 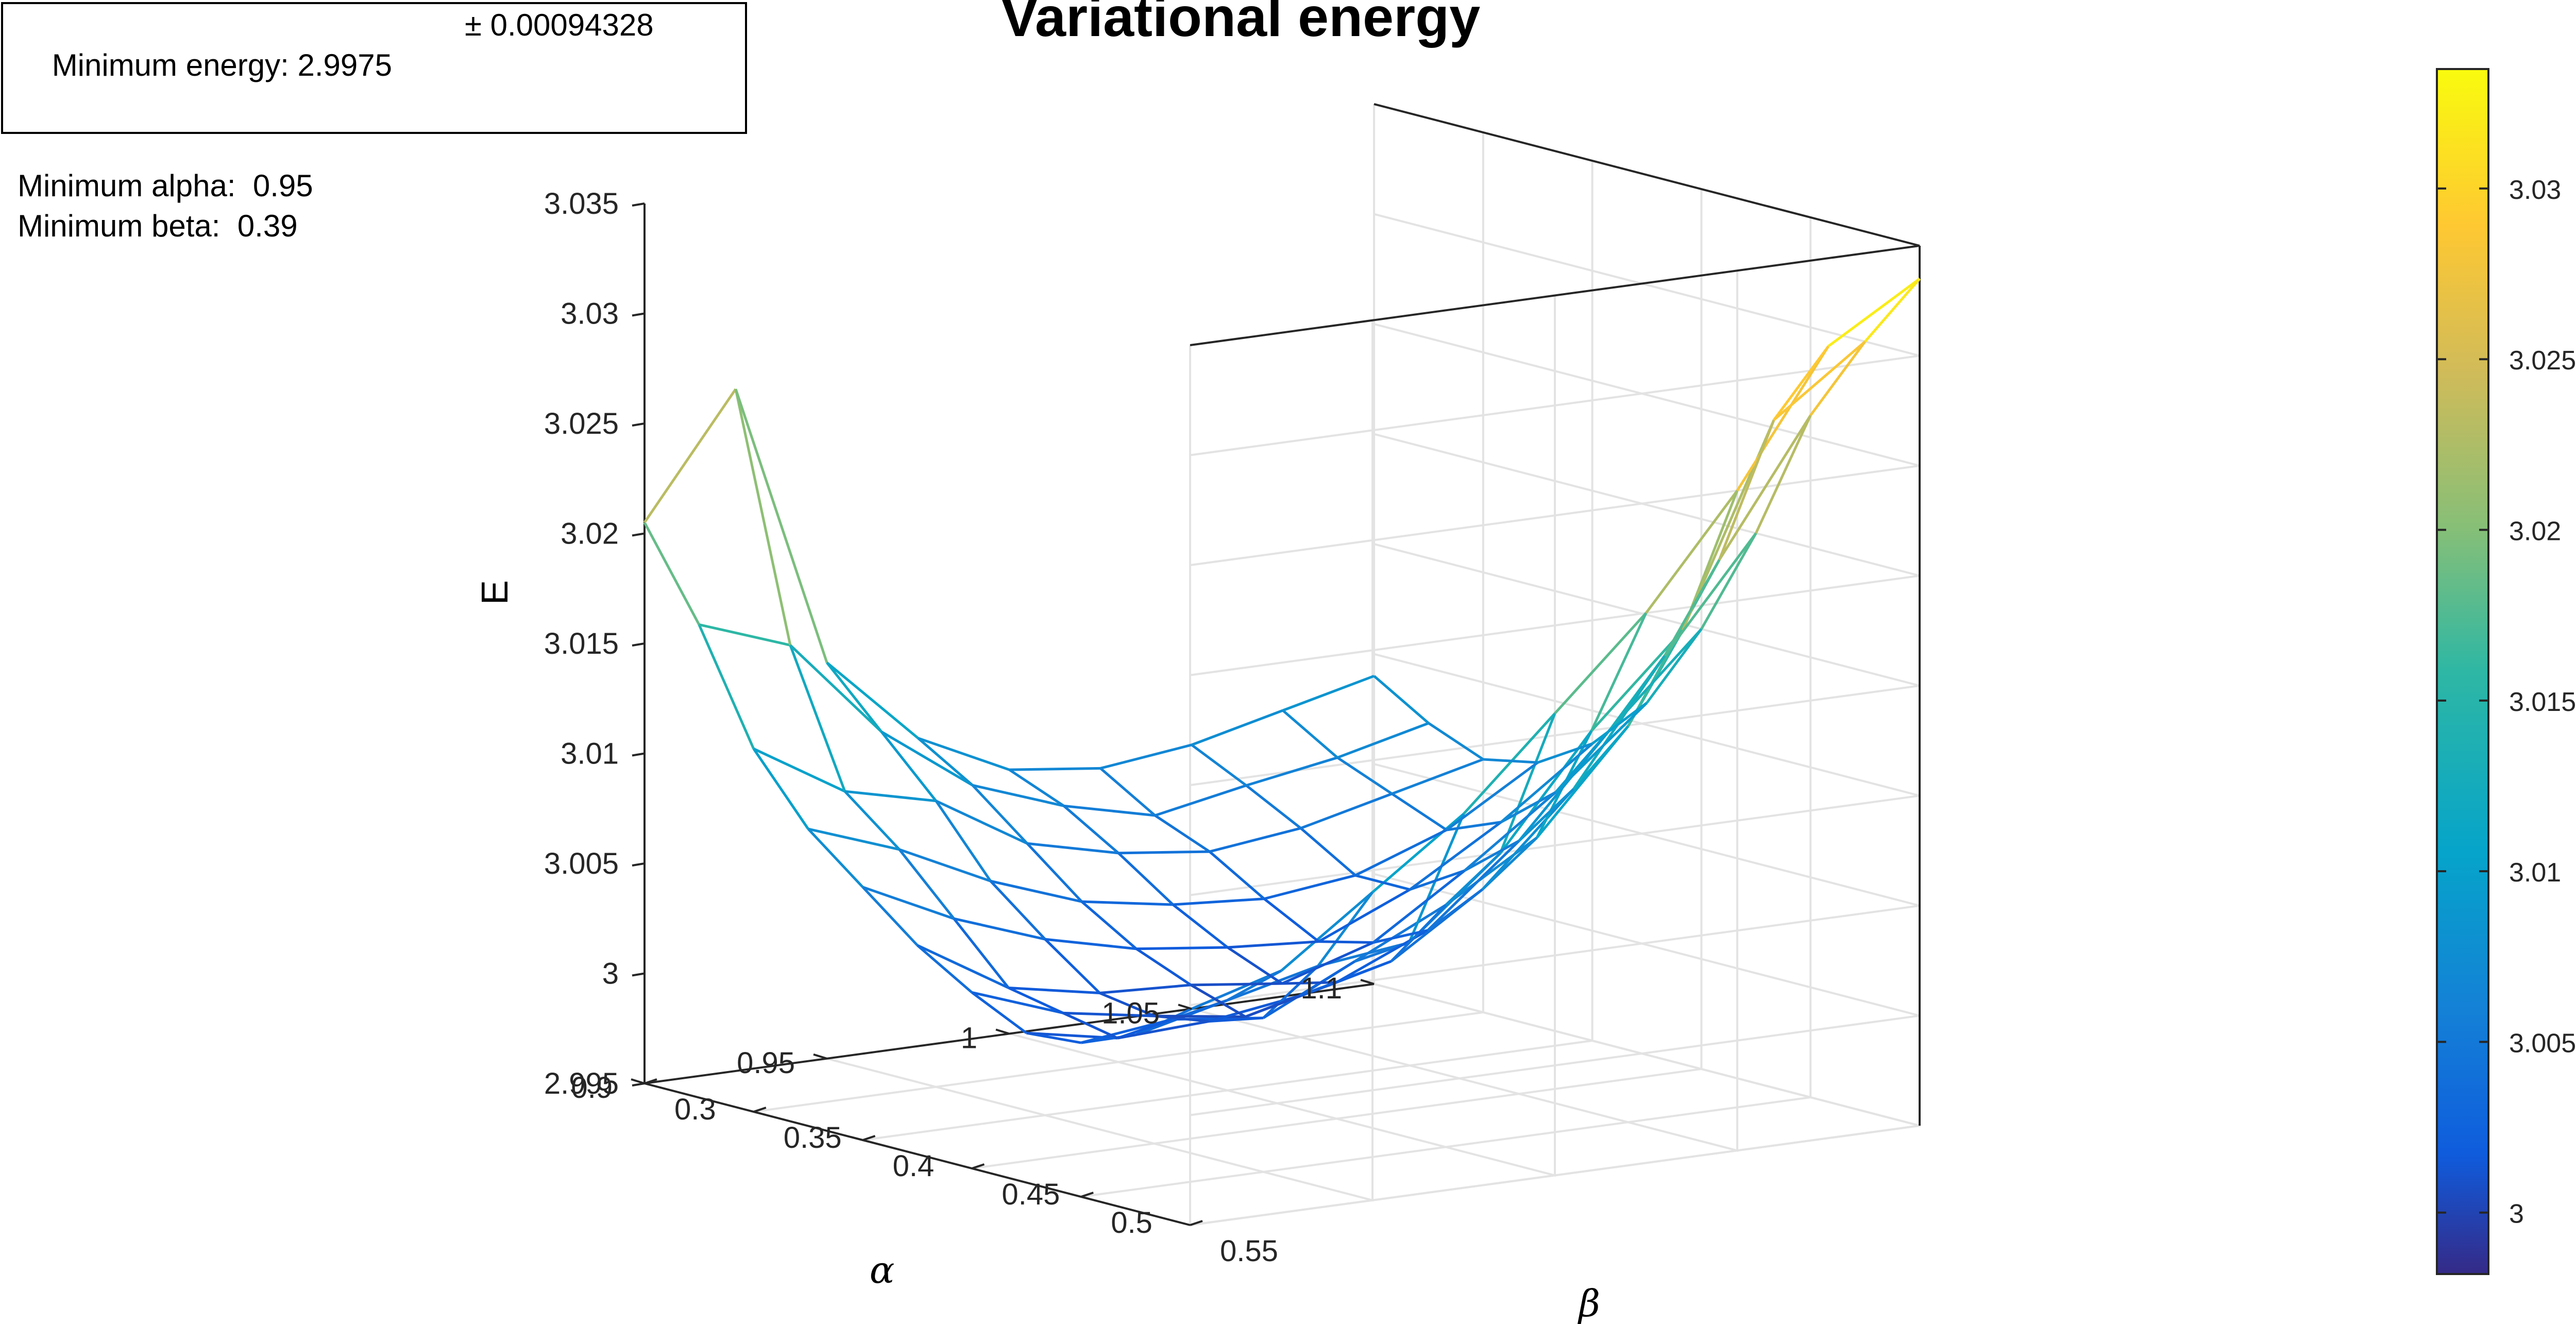 I want to click on colorbar-ticks: 3 3.005 3.01 3.015 3.02 3.025 3.03, so click(x=2506, y=702).